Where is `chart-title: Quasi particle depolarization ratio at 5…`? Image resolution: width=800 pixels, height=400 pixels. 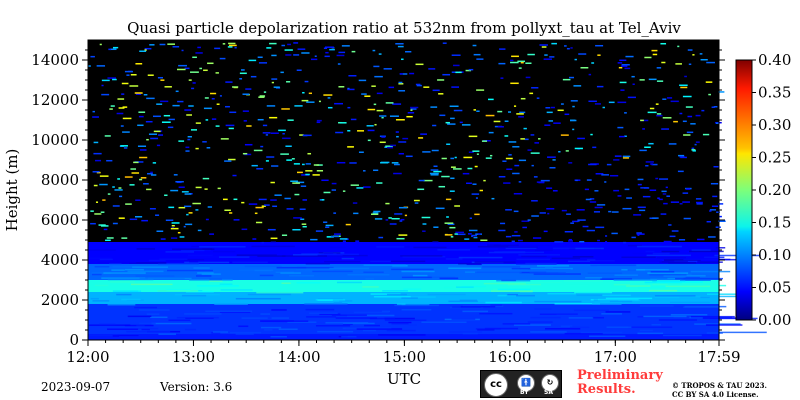
chart-title: Quasi particle depolarization ratio at 5… is located at coordinates (404, 28).